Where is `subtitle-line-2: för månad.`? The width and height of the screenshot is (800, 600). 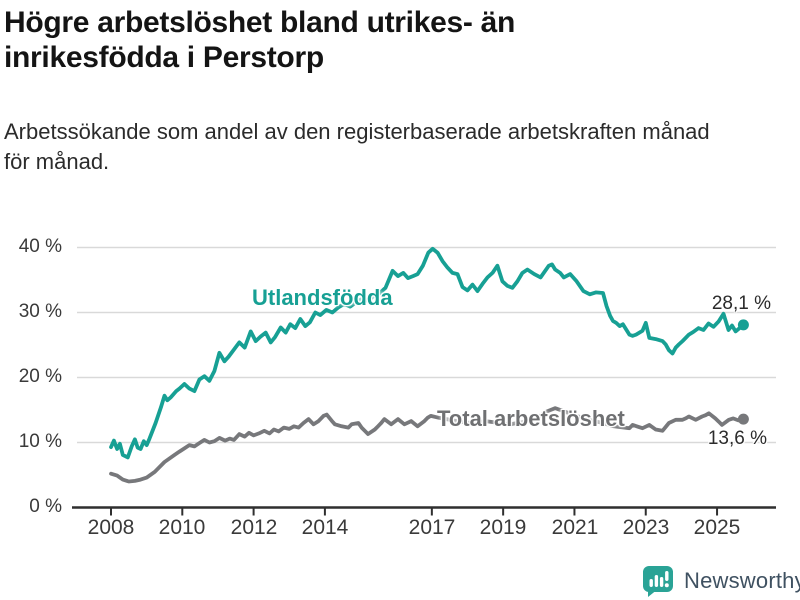 subtitle-line-2: för månad. is located at coordinates (57, 161).